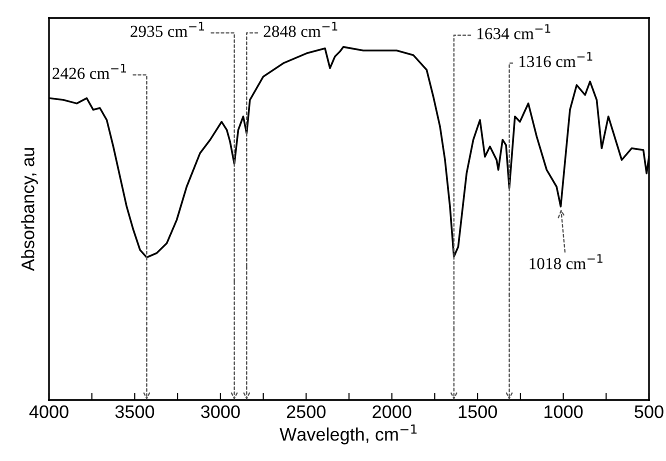 This screenshot has width=666, height=461. Describe the element at coordinates (48, 411) in the screenshot. I see `x-tick-label: 4000` at that location.